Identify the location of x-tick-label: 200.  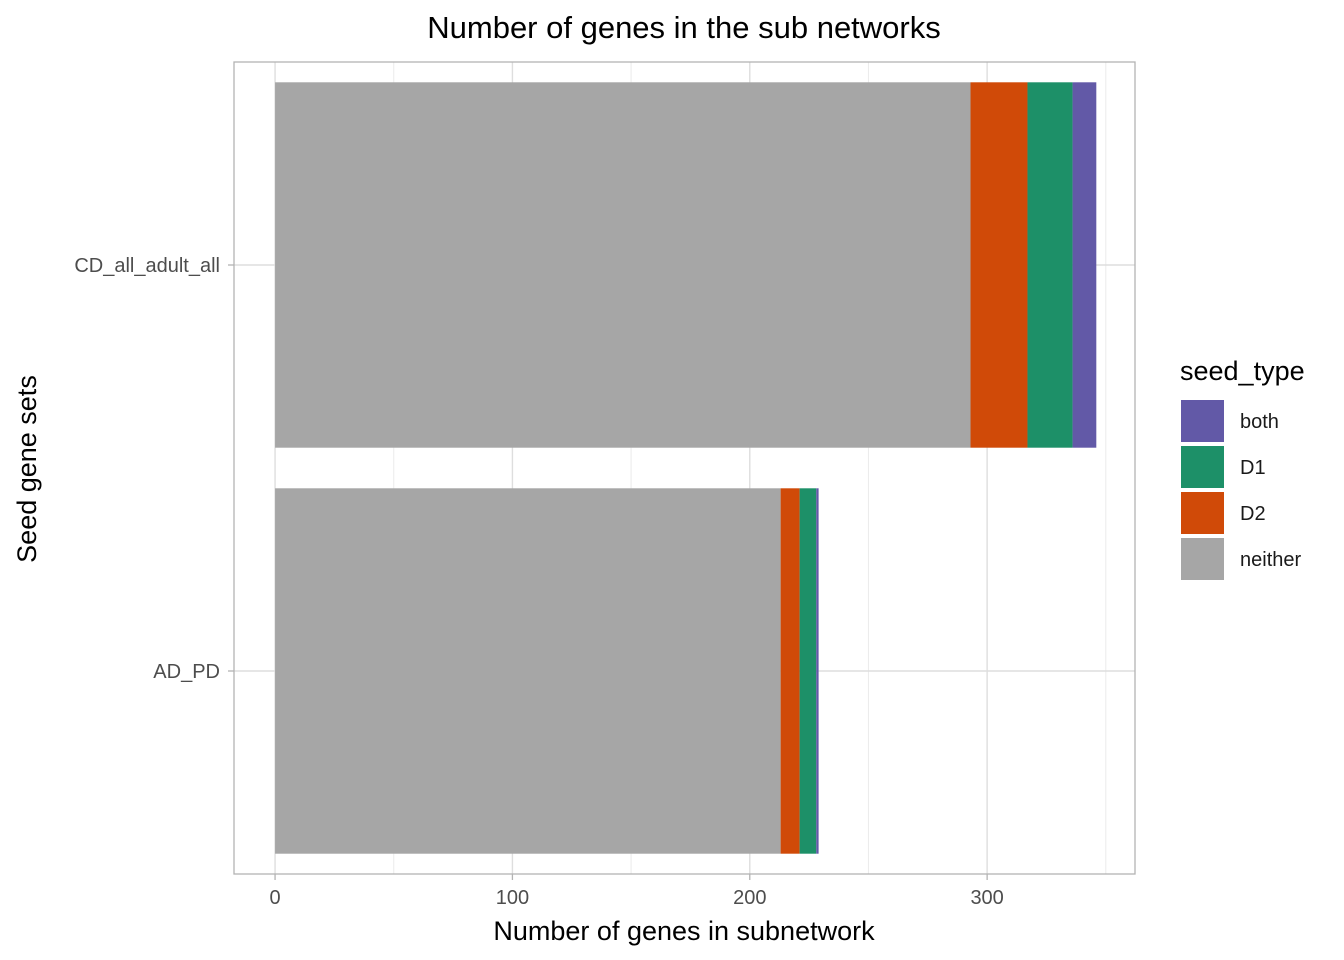
(749, 898).